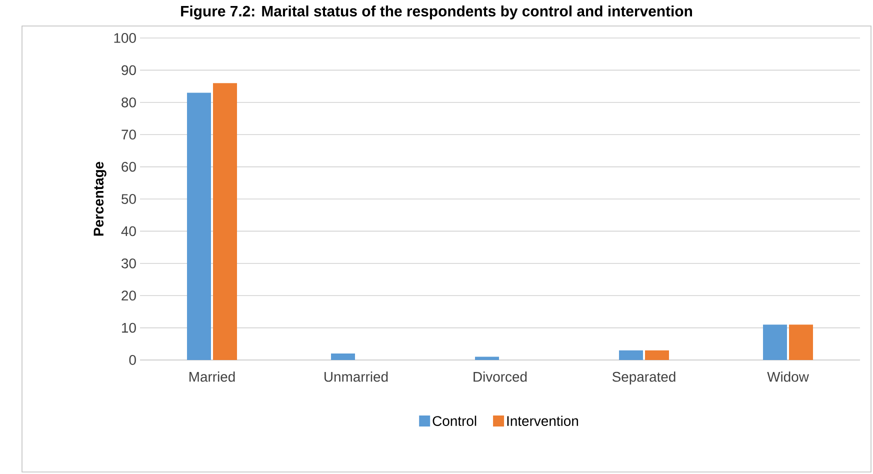 The image size is (873, 474). What do you see at coordinates (132, 360) in the screenshot?
I see `y-tick-label: 0` at bounding box center [132, 360].